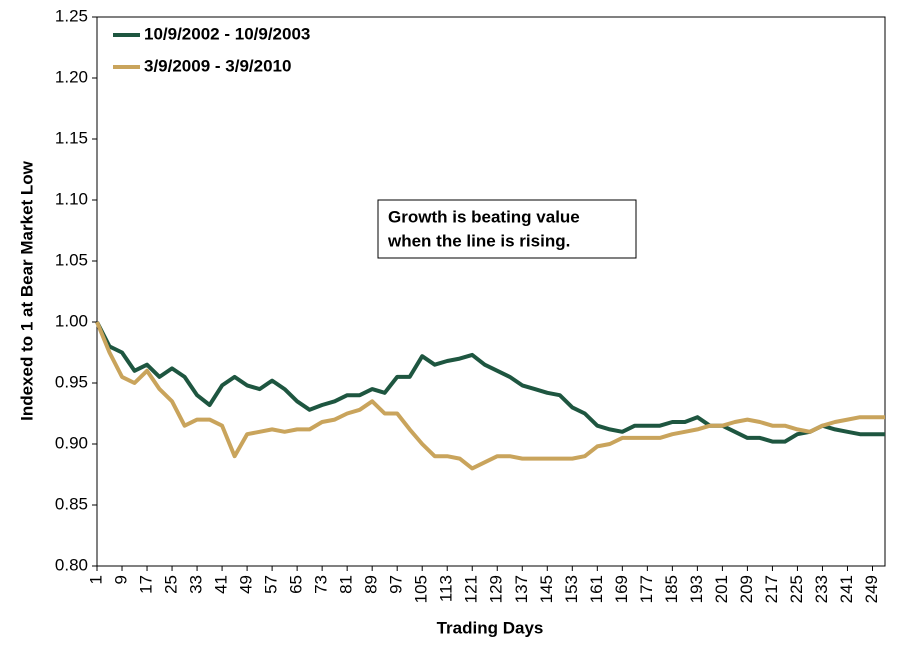 This screenshot has width=900, height=654. What do you see at coordinates (546, 589) in the screenshot?
I see `x-tick-label: 145` at bounding box center [546, 589].